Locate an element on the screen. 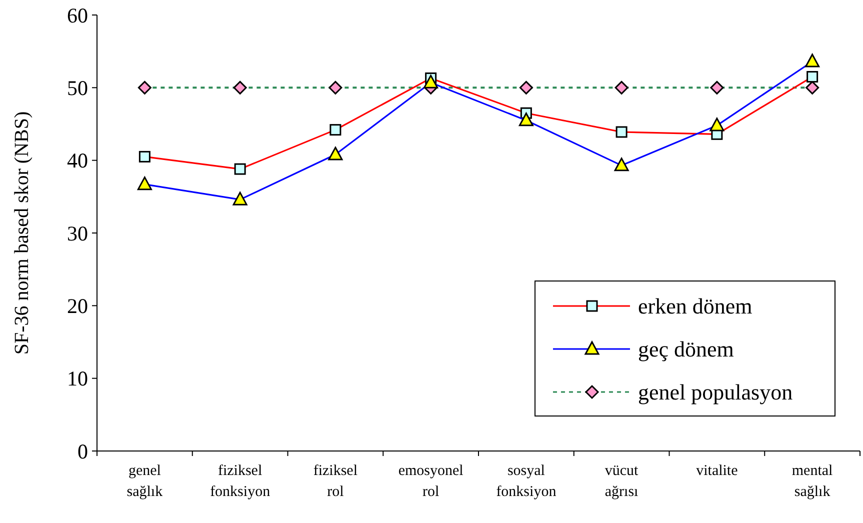  legend-label: genel populasyon is located at coordinates (715, 392).